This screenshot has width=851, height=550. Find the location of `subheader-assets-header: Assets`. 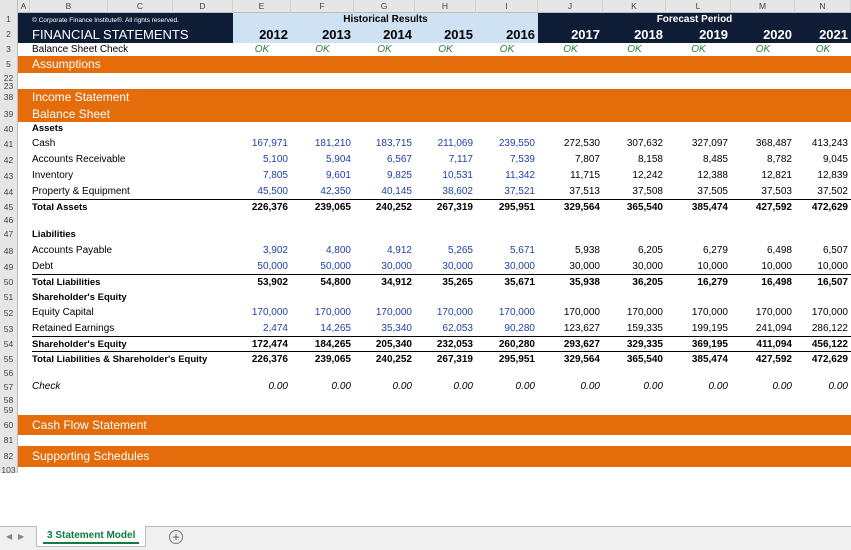

subheader-assets-header: Assets is located at coordinates (48, 128).